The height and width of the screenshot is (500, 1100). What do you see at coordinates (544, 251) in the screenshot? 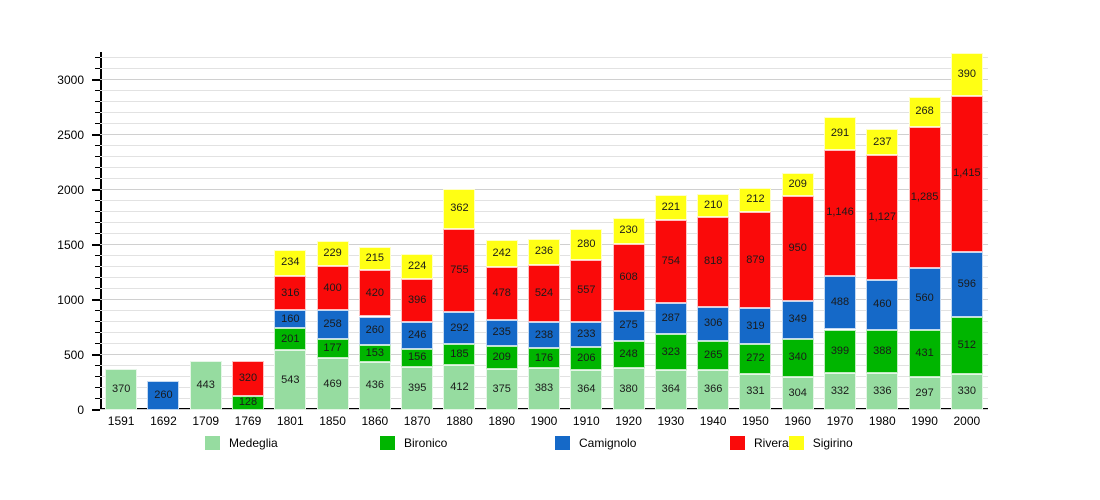
I see `bar-segment-sigirino: 236` at bounding box center [544, 251].